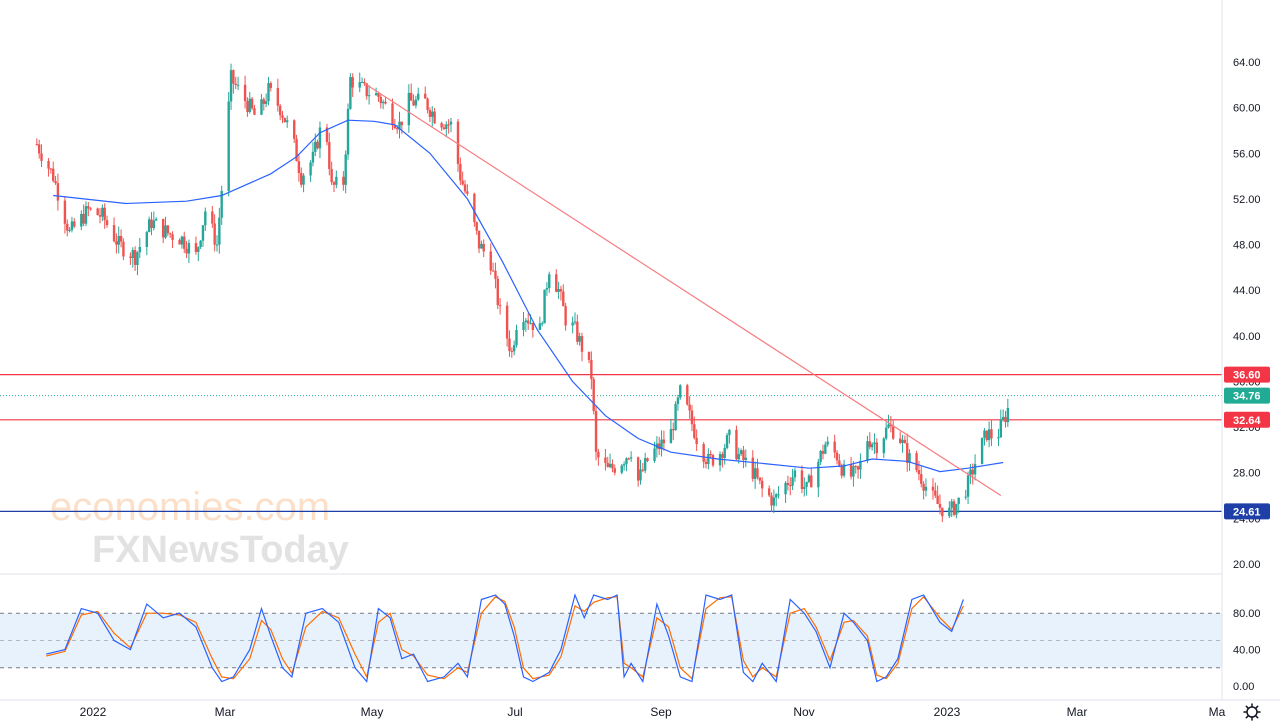 This screenshot has height=728, width=1280. I want to click on stoch-tick-label: 0.00, so click(1243, 687).